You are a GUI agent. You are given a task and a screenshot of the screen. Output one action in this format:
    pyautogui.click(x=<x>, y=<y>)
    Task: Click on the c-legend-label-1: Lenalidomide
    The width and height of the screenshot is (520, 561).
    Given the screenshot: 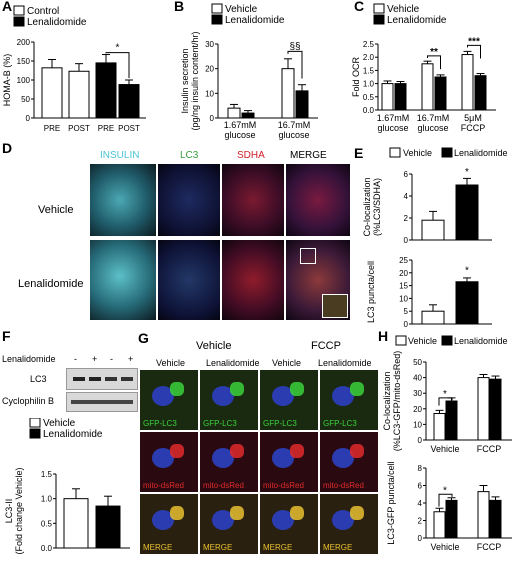 What is the action you would take?
    pyautogui.click(x=417, y=20)
    